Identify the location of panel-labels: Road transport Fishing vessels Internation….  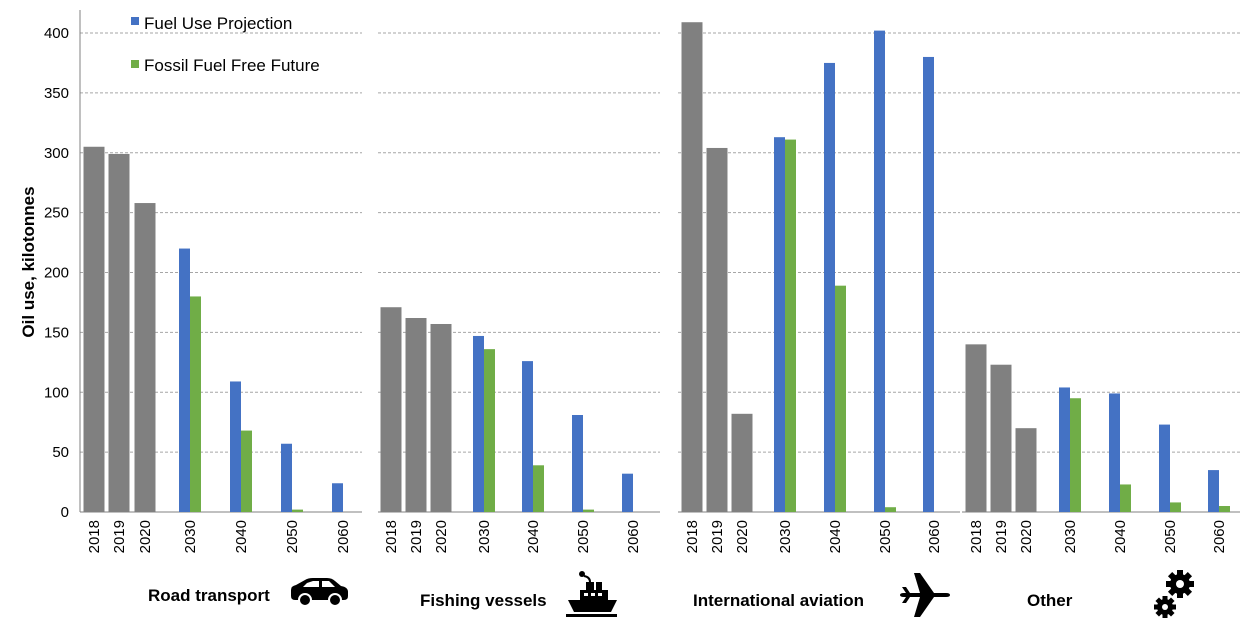
(610, 598).